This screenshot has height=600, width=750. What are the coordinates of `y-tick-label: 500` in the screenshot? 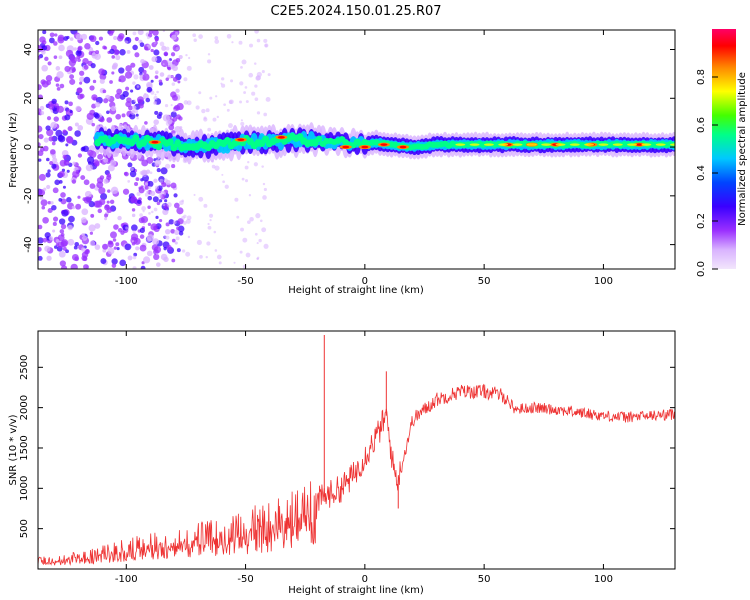 It's located at (24, 528).